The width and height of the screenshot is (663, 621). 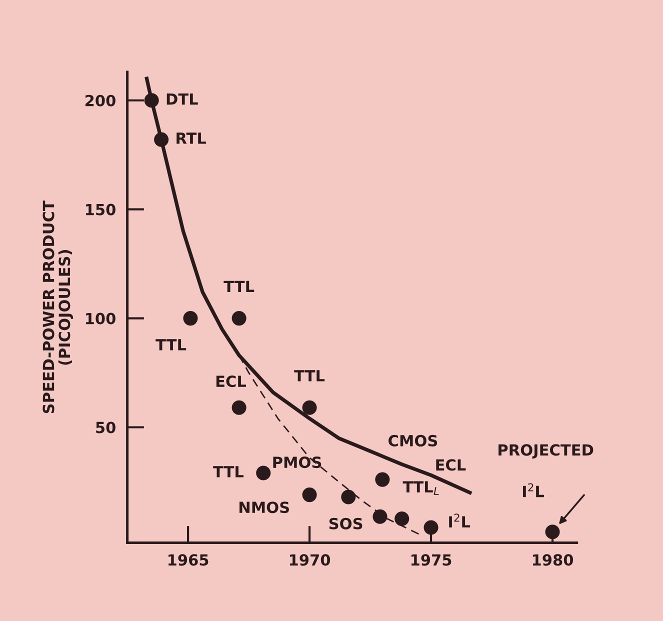 I want to click on annotation: PROJECTED, so click(x=546, y=451).